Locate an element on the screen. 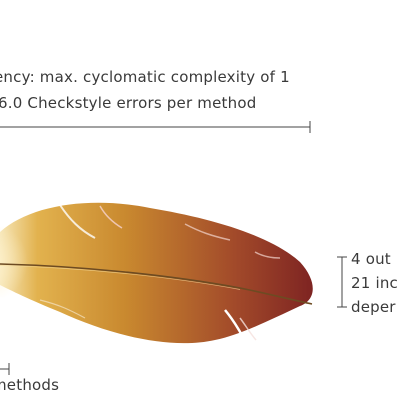 The image size is (400, 400). right-annotation-line-2: 21 inc is located at coordinates (374, 283).